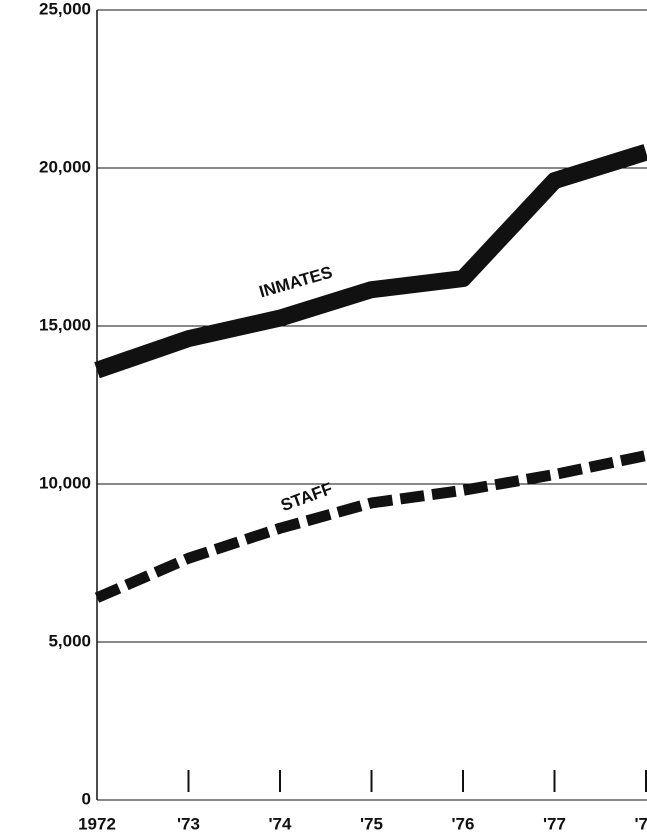 This screenshot has width=647, height=839. What do you see at coordinates (188, 823) in the screenshot?
I see `x-tick-label: '73` at bounding box center [188, 823].